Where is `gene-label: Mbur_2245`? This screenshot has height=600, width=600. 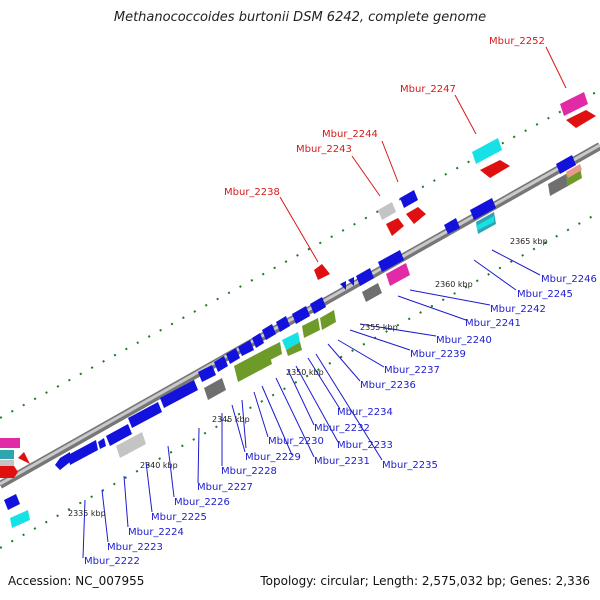 gene-label: Mbur_2245 is located at coordinates (545, 294).